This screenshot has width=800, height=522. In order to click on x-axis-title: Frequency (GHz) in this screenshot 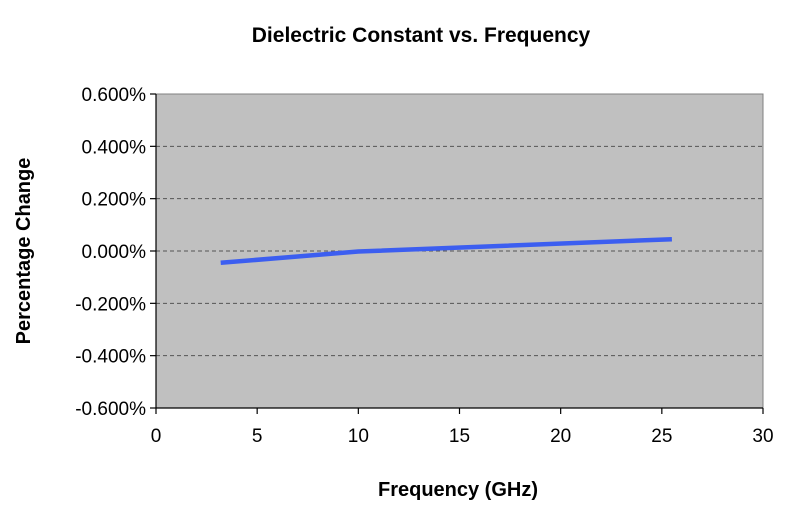, I will do `click(458, 490)`.